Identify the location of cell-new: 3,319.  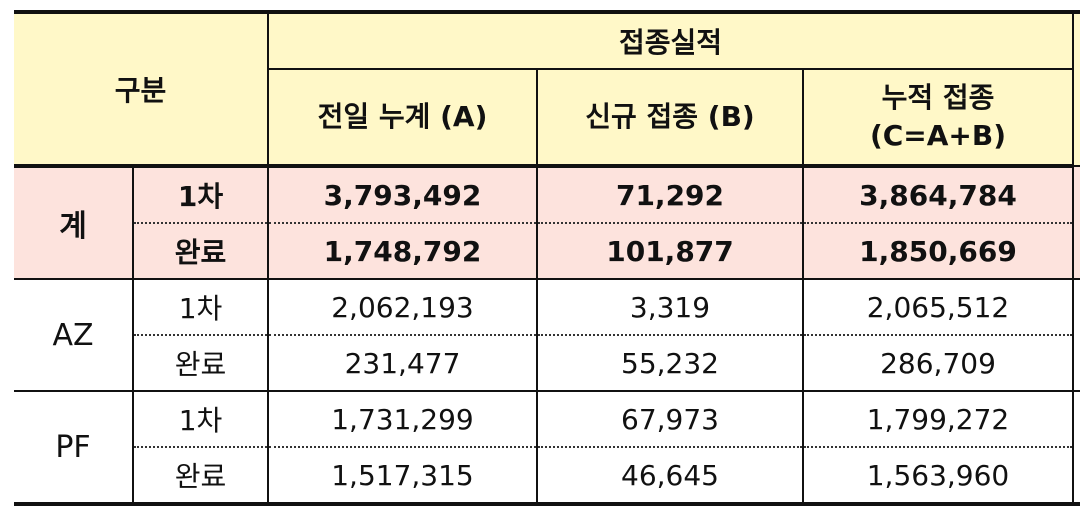
(670, 307).